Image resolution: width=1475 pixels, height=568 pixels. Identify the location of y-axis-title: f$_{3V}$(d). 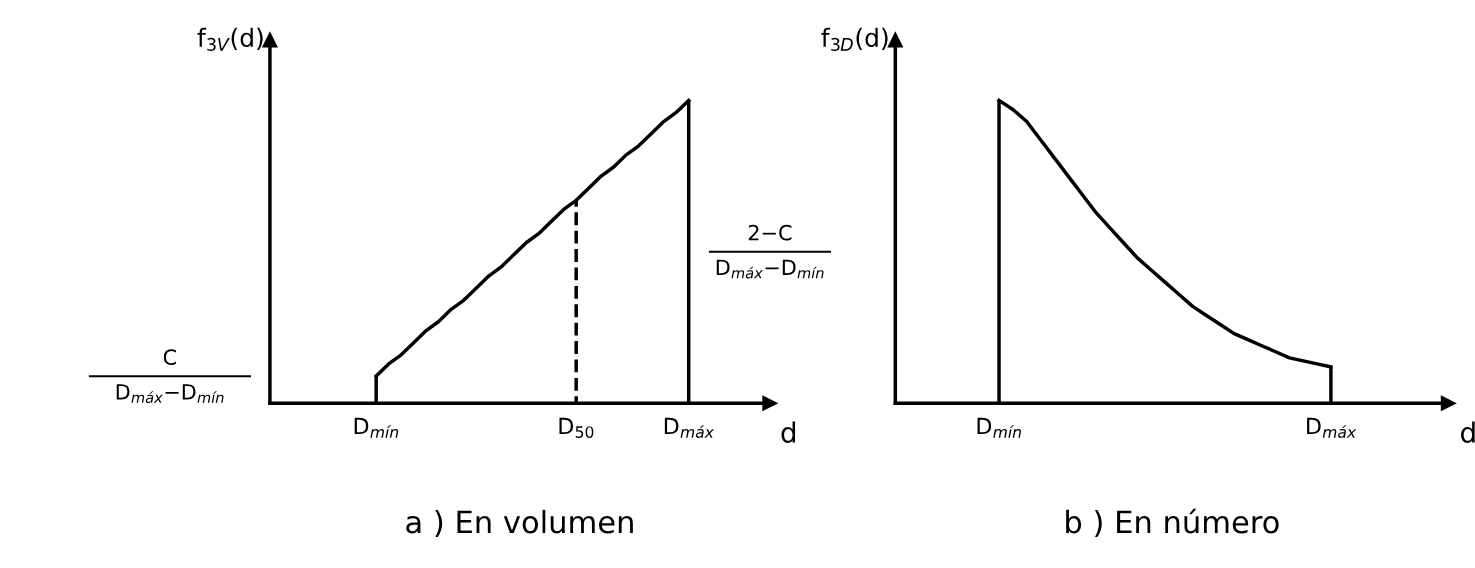
(230, 39).